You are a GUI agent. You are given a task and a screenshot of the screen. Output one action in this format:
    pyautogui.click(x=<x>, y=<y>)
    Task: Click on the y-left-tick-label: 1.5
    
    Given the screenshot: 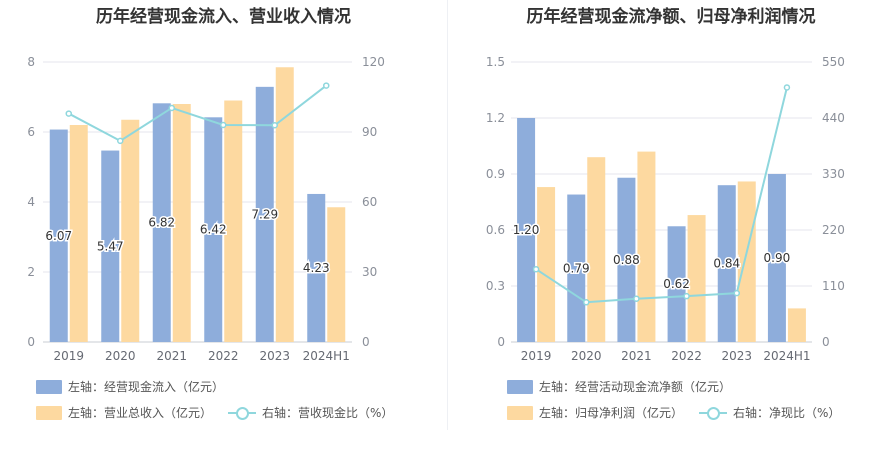 What is the action you would take?
    pyautogui.click(x=495, y=62)
    